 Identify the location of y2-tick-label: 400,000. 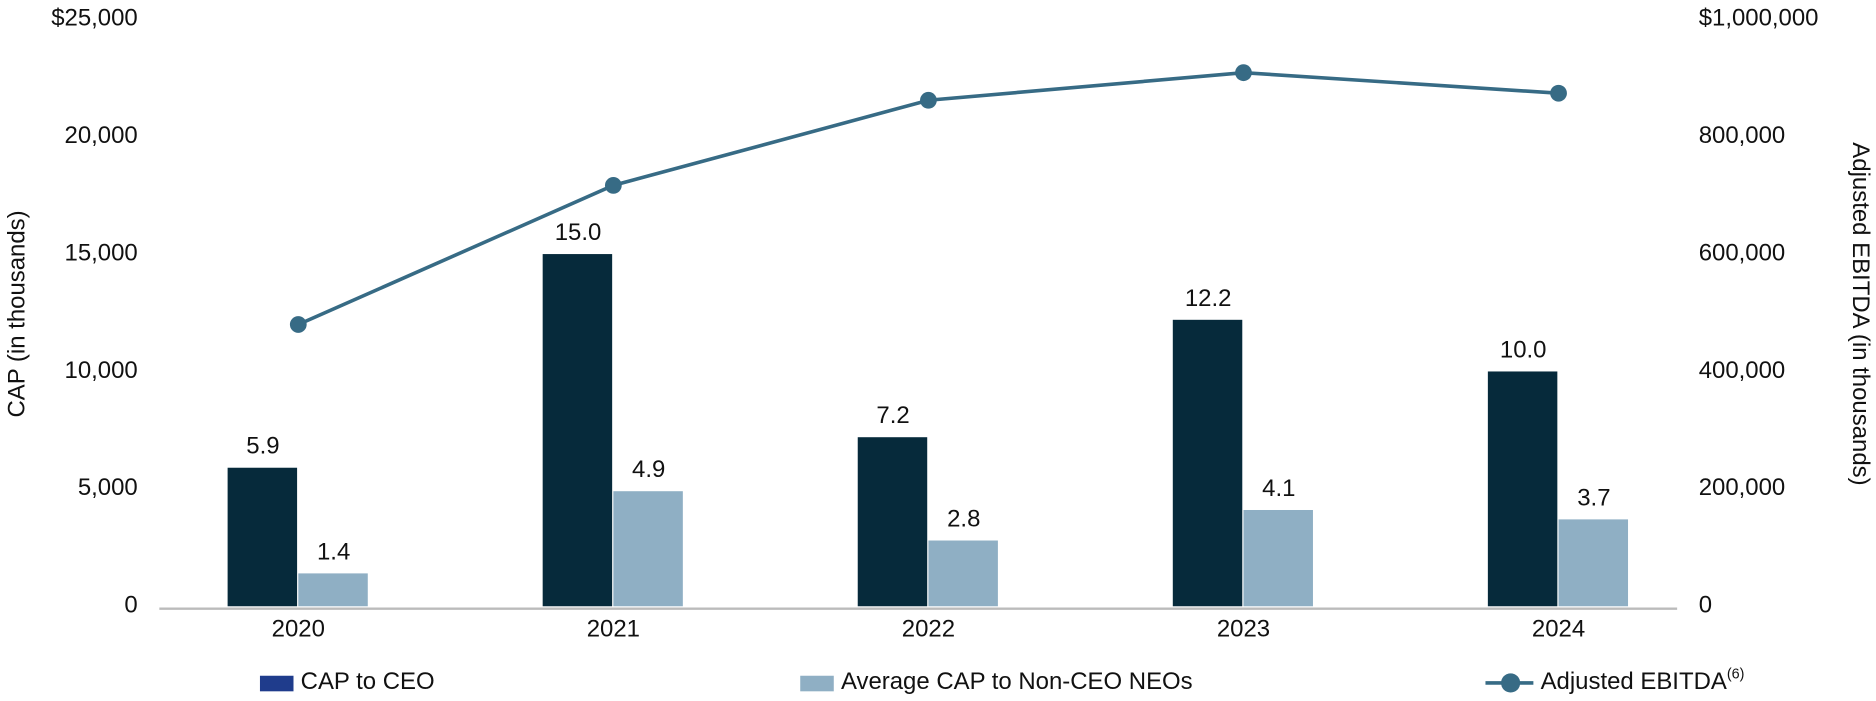
(1742, 370).